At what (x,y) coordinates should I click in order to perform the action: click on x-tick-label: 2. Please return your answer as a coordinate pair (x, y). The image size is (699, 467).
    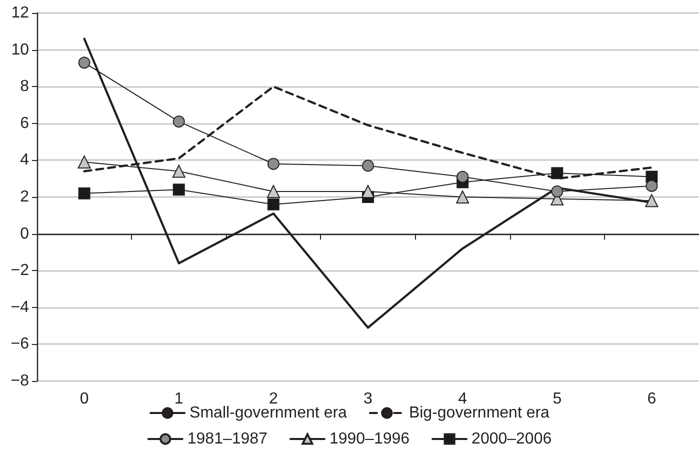
    Looking at the image, I should click on (273, 399).